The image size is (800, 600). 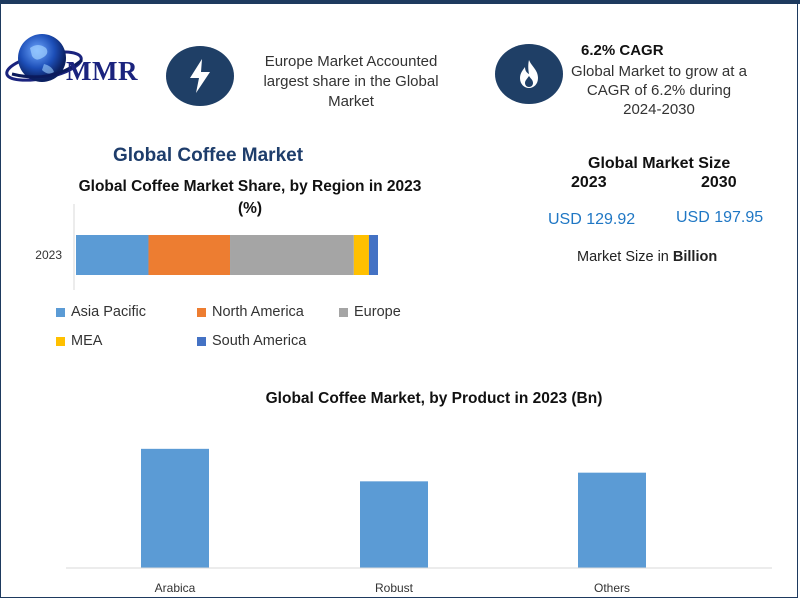 What do you see at coordinates (87, 341) in the screenshot?
I see `legend-label: MEA` at bounding box center [87, 341].